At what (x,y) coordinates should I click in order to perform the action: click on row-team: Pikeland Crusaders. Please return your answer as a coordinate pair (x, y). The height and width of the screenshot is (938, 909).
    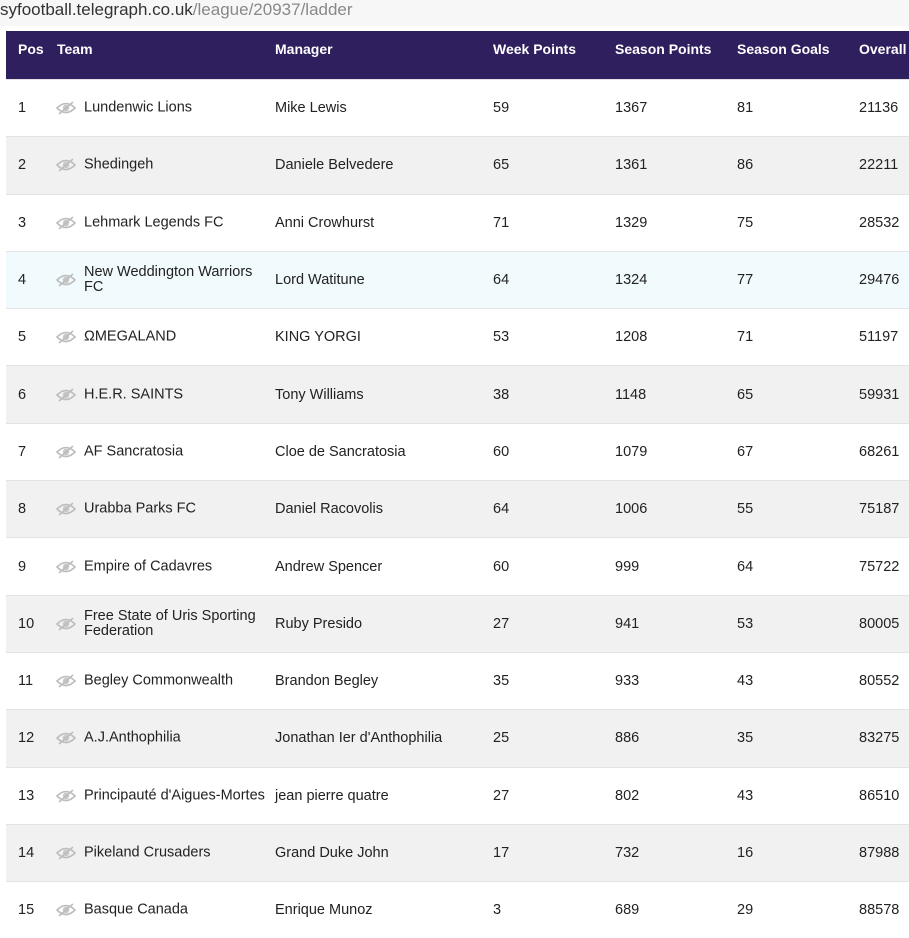
    Looking at the image, I should click on (147, 852).